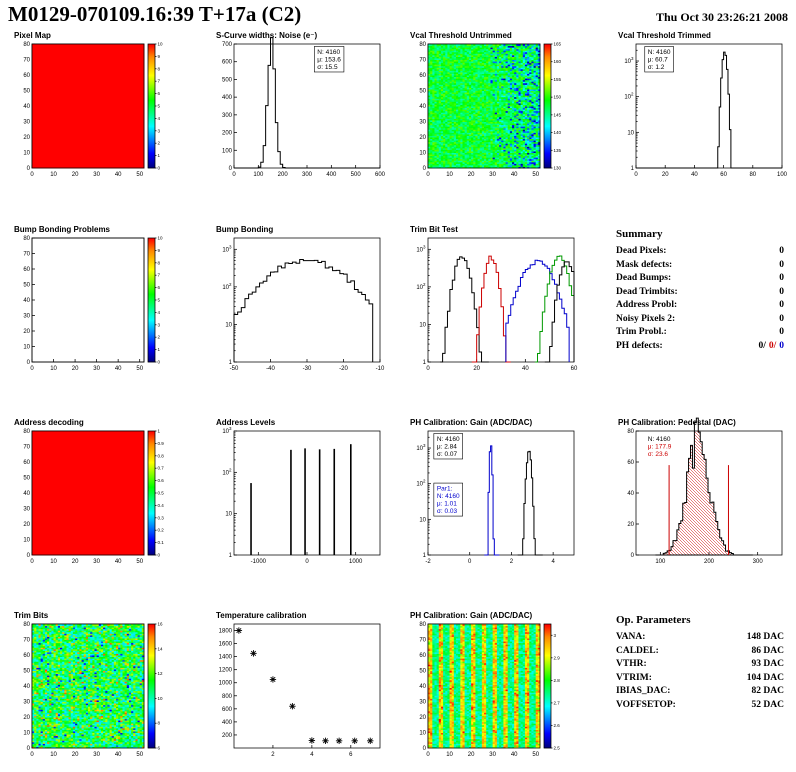 The height and width of the screenshot is (772, 796). What do you see at coordinates (700, 333) in the screenshot?
I see `param-row: Trim Probl.: 0` at bounding box center [700, 333].